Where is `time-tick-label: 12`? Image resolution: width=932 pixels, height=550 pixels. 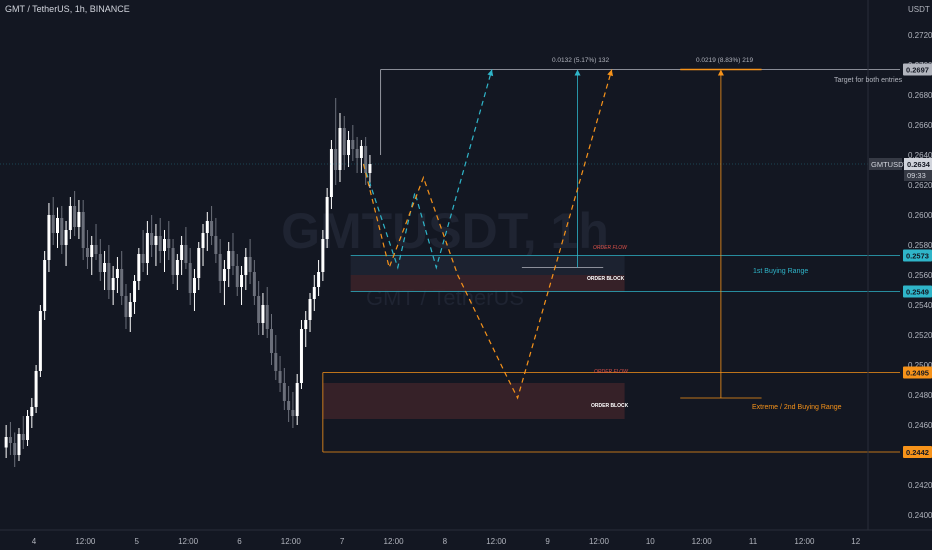 time-tick-label: 12 is located at coordinates (855, 541).